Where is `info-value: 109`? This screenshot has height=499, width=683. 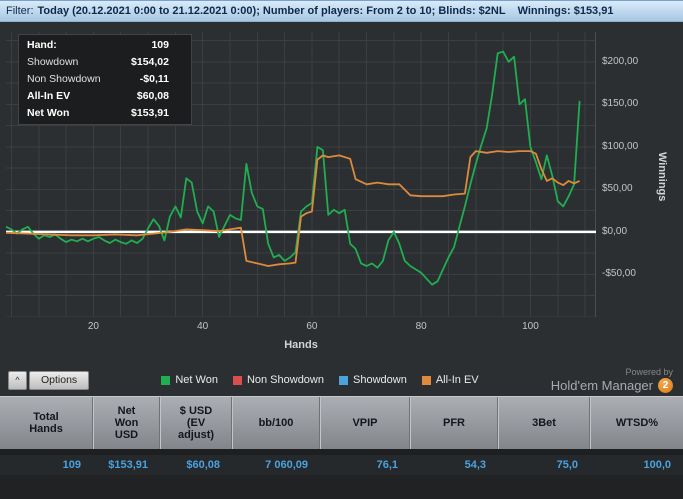 info-value: 109 is located at coordinates (160, 45).